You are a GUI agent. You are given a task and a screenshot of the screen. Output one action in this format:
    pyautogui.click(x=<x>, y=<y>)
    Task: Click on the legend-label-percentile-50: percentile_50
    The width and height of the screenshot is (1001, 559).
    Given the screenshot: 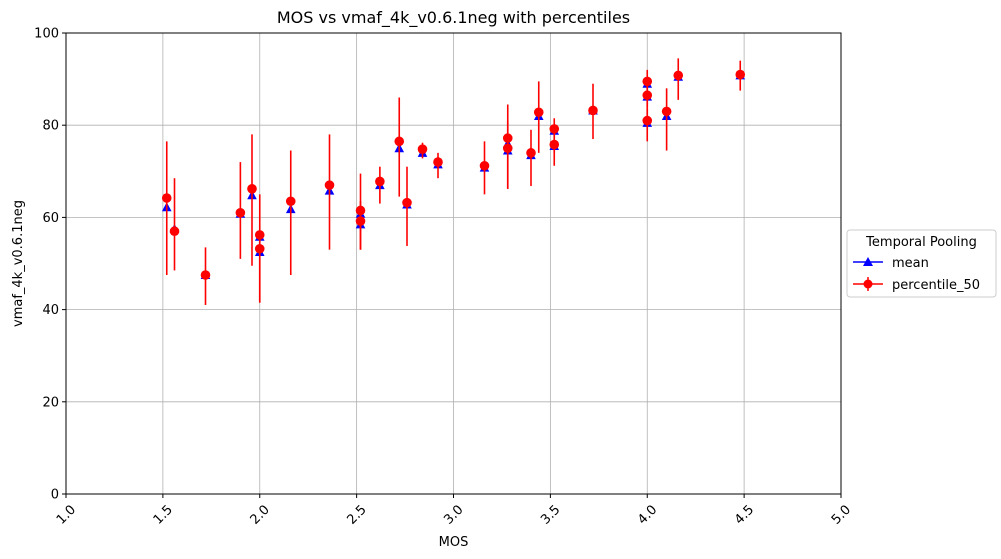 What is the action you would take?
    pyautogui.click(x=936, y=285)
    